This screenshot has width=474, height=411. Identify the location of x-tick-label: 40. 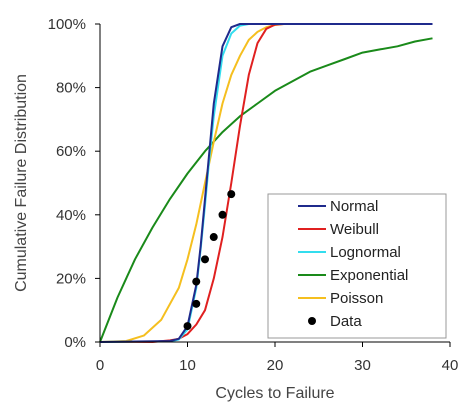
(450, 365).